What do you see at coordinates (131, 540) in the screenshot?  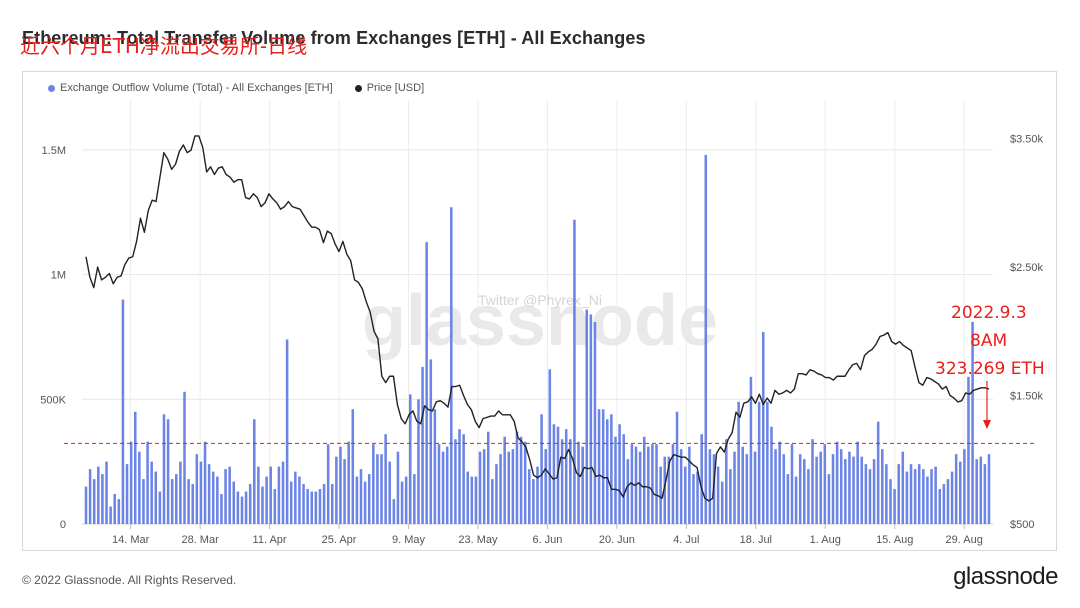 I see `x-tick-label-0: 14. Mar` at bounding box center [131, 540].